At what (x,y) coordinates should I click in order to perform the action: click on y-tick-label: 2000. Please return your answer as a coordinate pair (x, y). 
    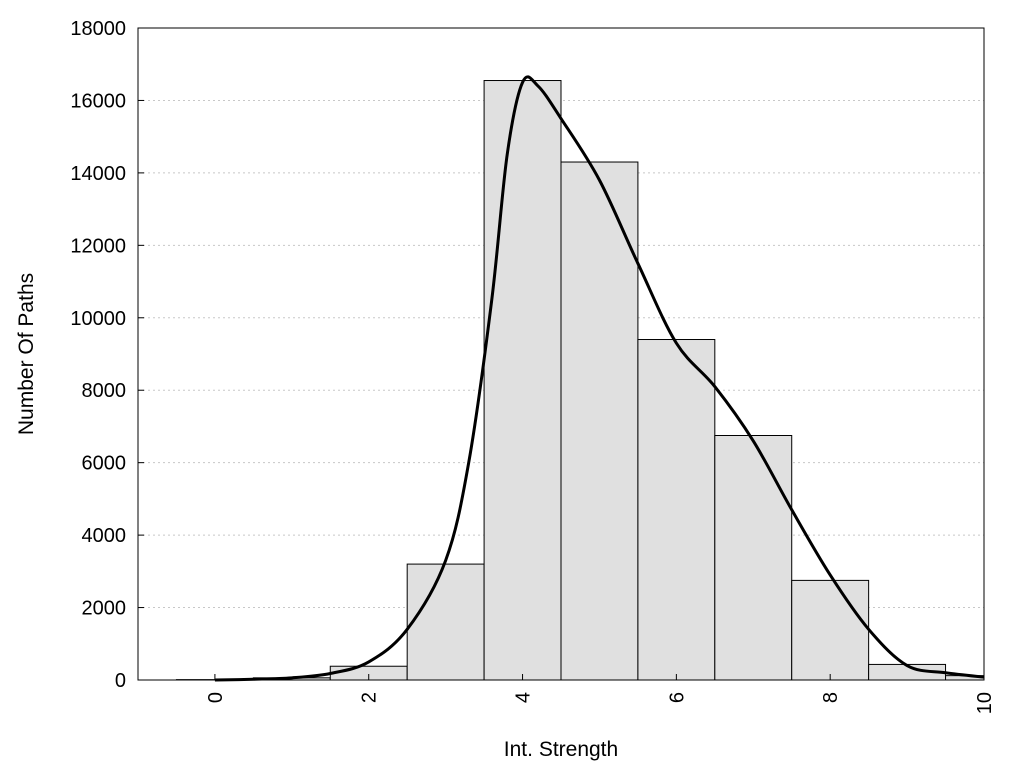
    Looking at the image, I should click on (104, 609).